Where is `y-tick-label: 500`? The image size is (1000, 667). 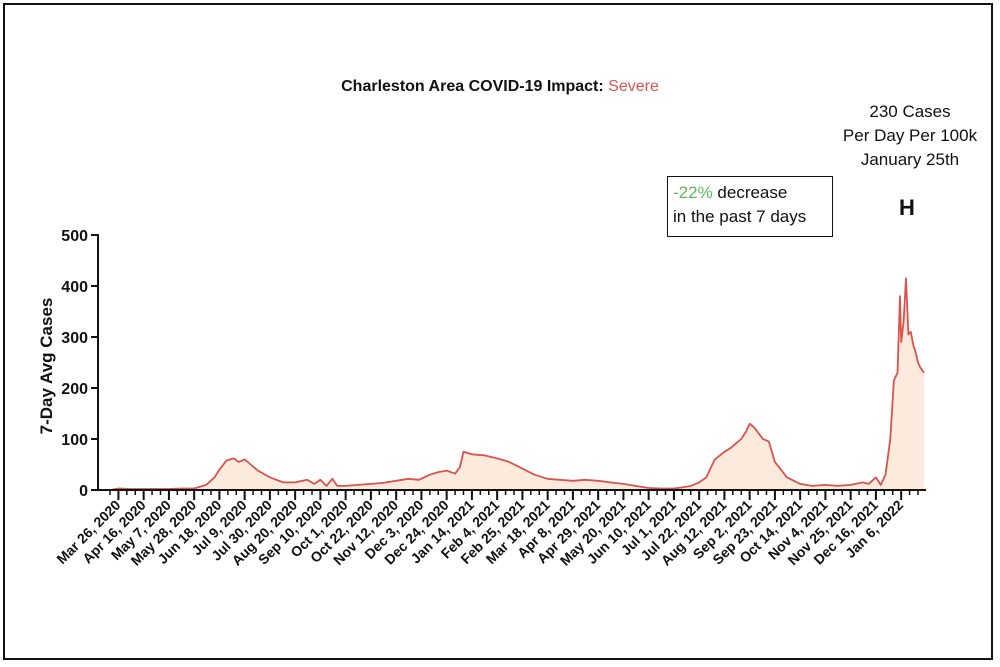 y-tick-label: 500 is located at coordinates (74, 236).